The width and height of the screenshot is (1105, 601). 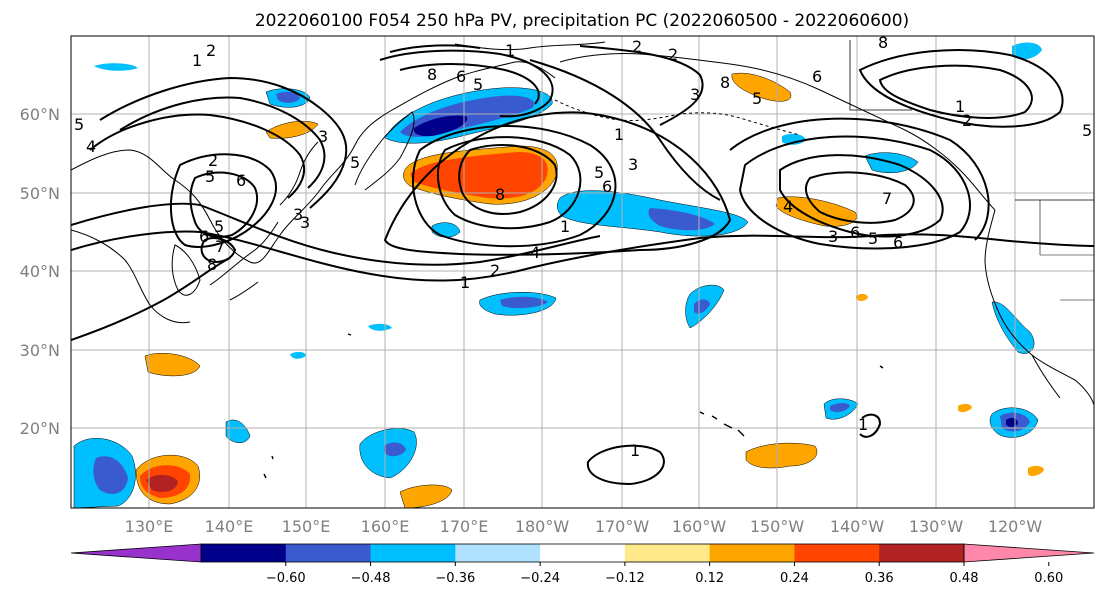 I want to click on alaska-border, so click(x=880, y=75).